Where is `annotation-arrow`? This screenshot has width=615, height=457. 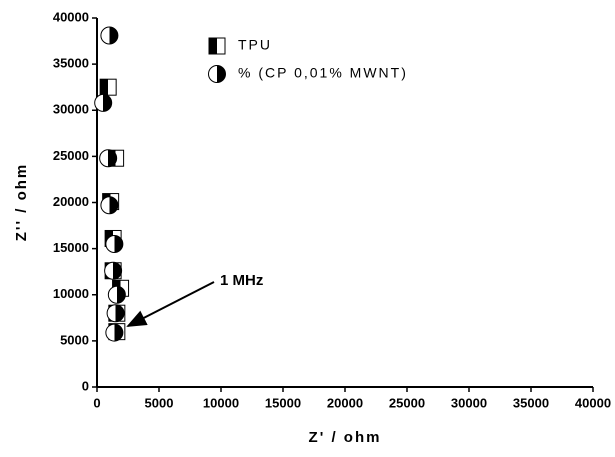 annotation-arrow is located at coordinates (170, 304).